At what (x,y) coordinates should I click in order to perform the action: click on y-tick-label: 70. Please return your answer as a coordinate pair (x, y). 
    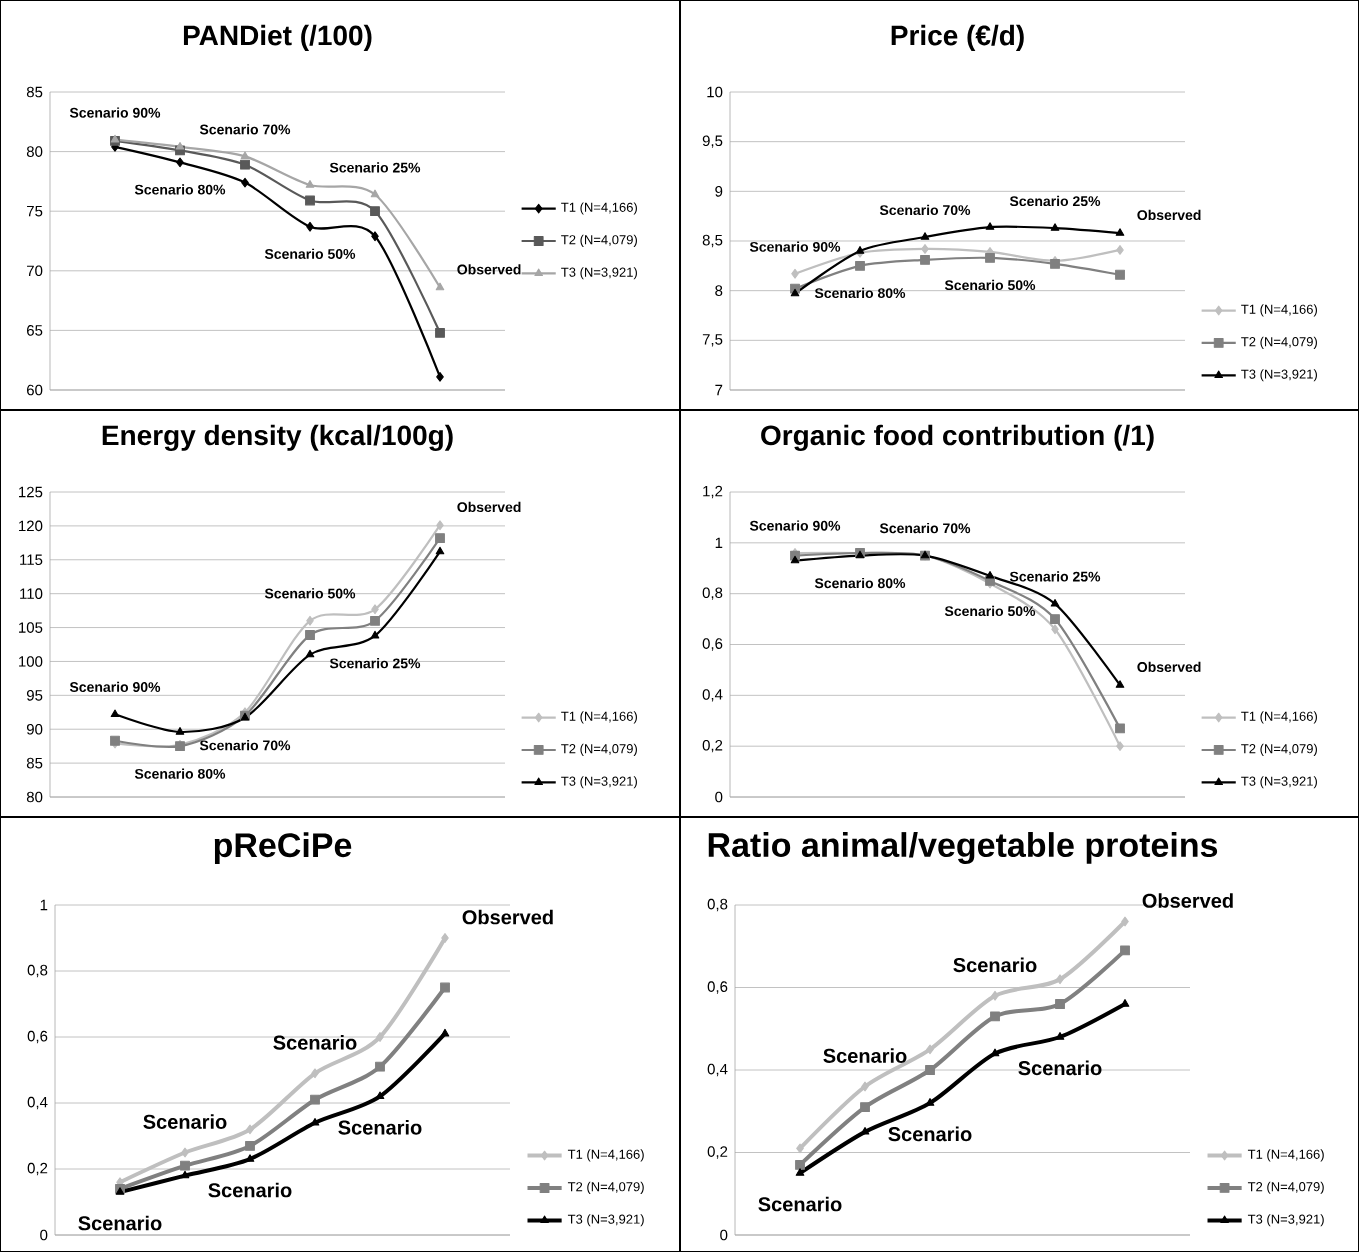
    Looking at the image, I should click on (35, 271).